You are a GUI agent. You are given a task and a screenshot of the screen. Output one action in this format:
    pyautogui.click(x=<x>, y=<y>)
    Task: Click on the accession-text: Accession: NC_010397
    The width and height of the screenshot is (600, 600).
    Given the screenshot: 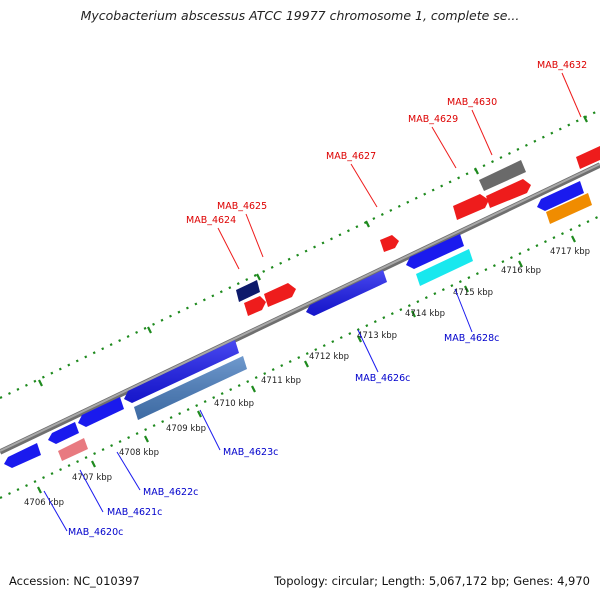 What is the action you would take?
    pyautogui.click(x=74, y=581)
    